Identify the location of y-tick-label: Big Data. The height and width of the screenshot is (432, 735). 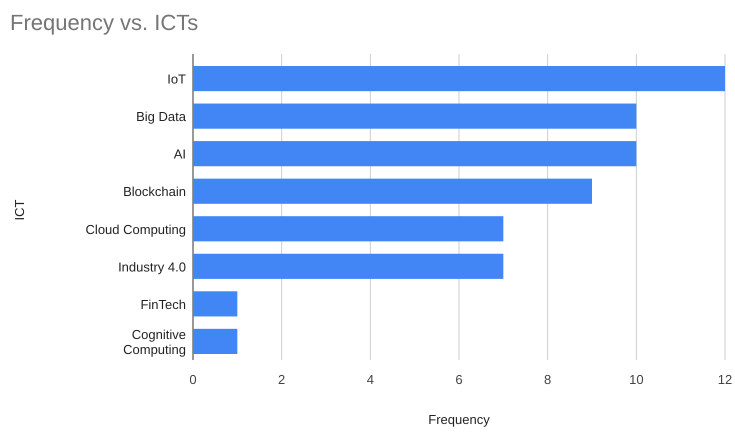
(161, 116).